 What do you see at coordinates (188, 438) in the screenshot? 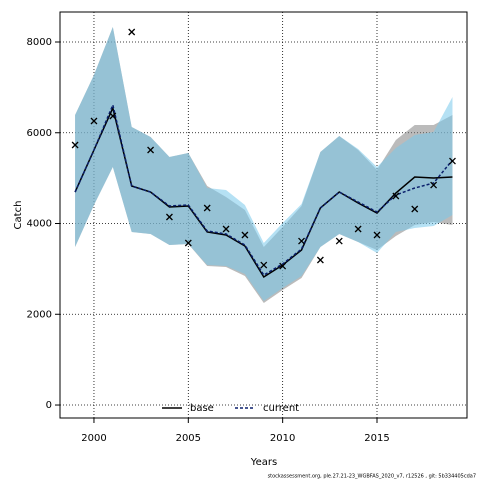
I see `x-tick-label: 2005` at bounding box center [188, 438].